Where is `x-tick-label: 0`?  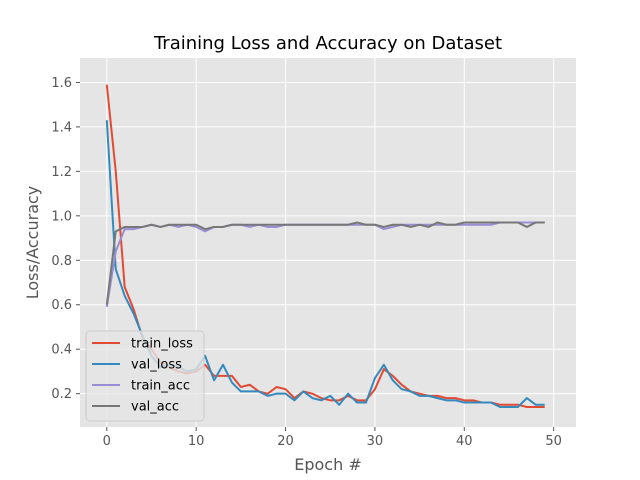 x-tick-label: 0 is located at coordinates (107, 441).